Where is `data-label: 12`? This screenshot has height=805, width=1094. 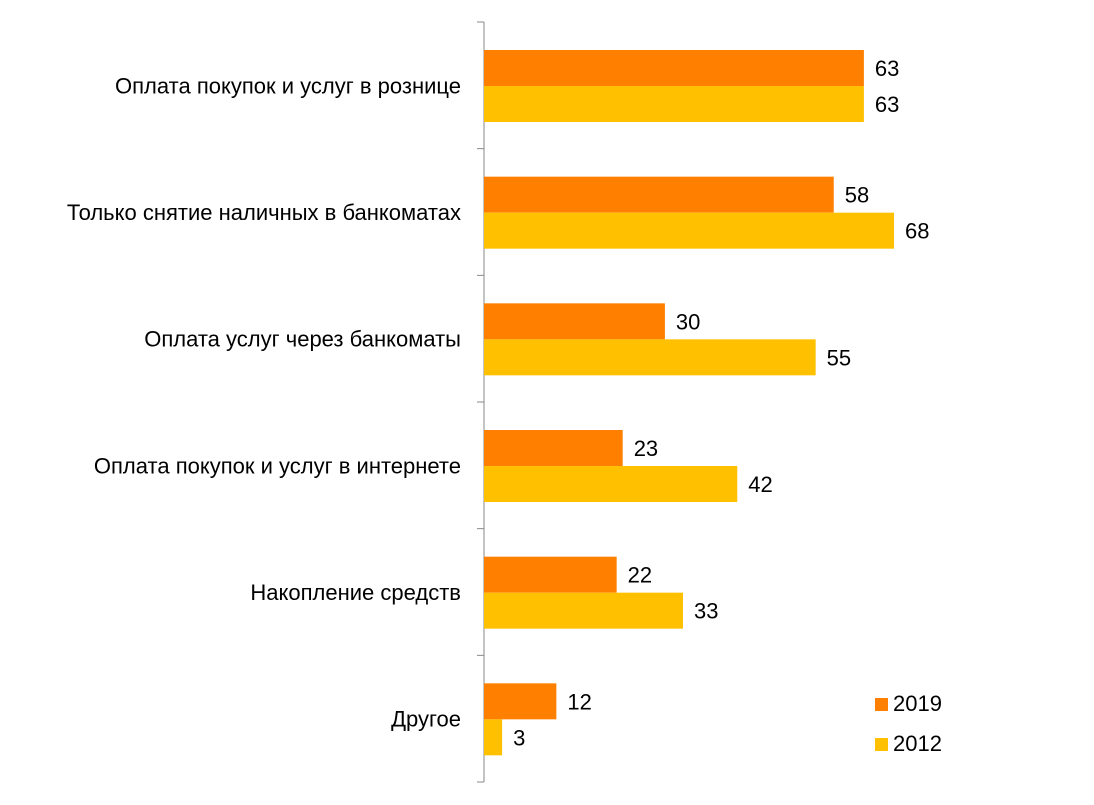
data-label: 12 is located at coordinates (579, 701).